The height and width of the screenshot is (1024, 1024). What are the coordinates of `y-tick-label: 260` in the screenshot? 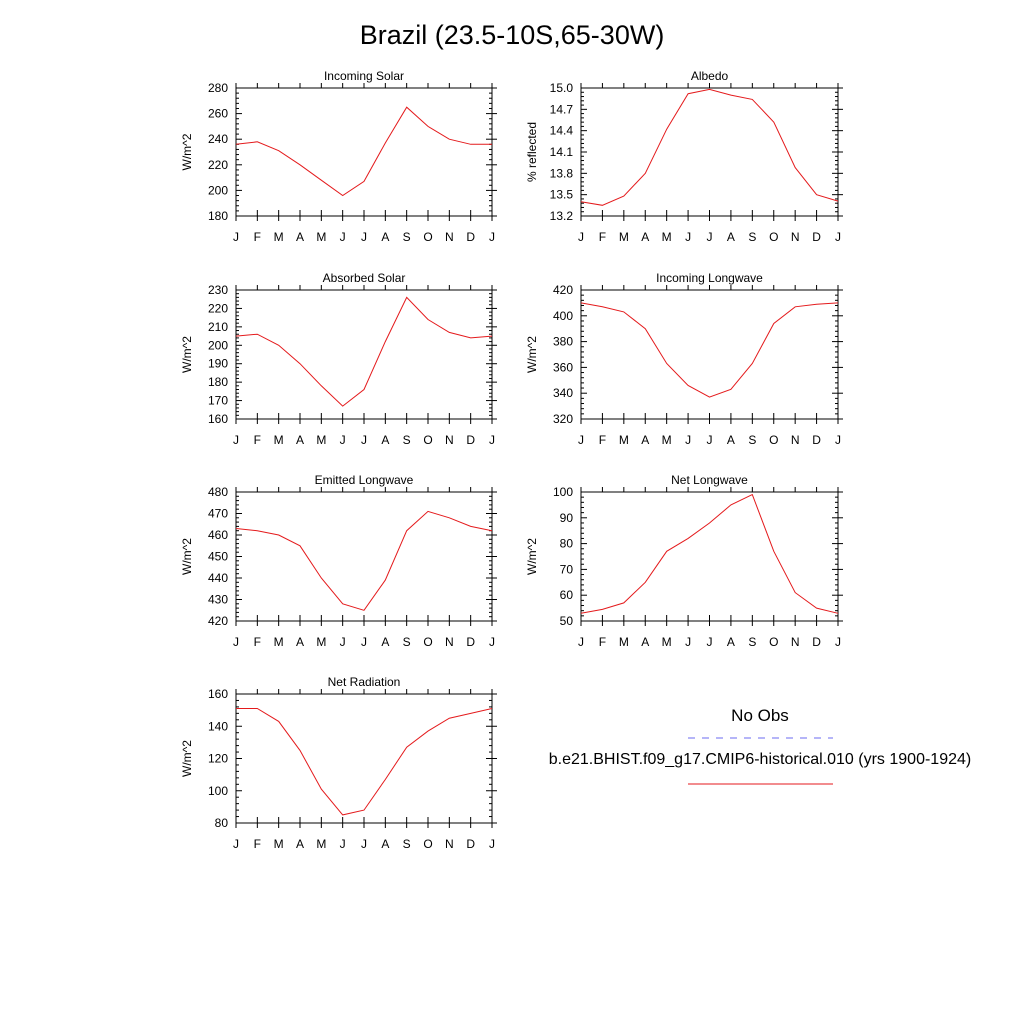 It's located at (218, 114).